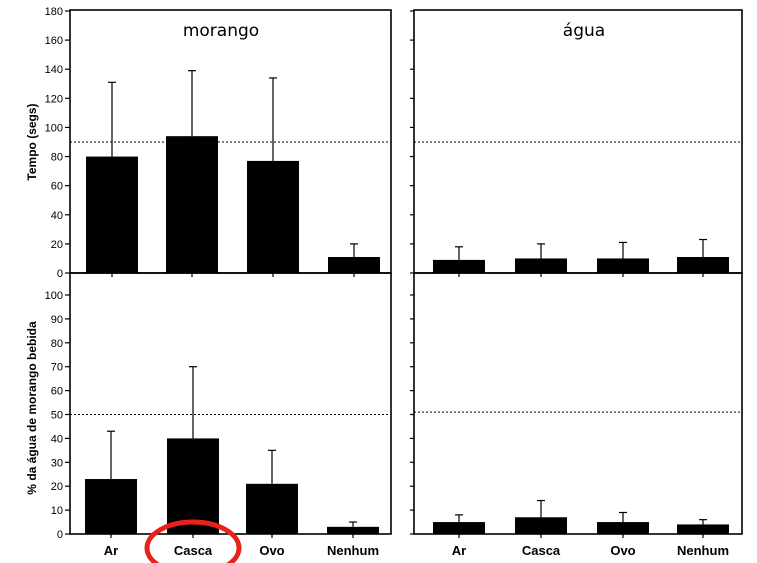 This screenshot has width=757, height=563. Describe the element at coordinates (54, 99) in the screenshot. I see `y-tick-label: 120` at that location.